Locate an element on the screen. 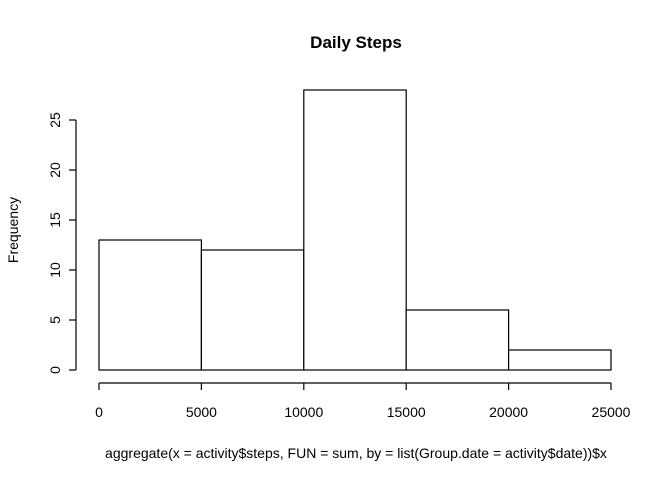 This screenshot has width=672, height=480. x-tick-label: 10000 is located at coordinates (303, 412).